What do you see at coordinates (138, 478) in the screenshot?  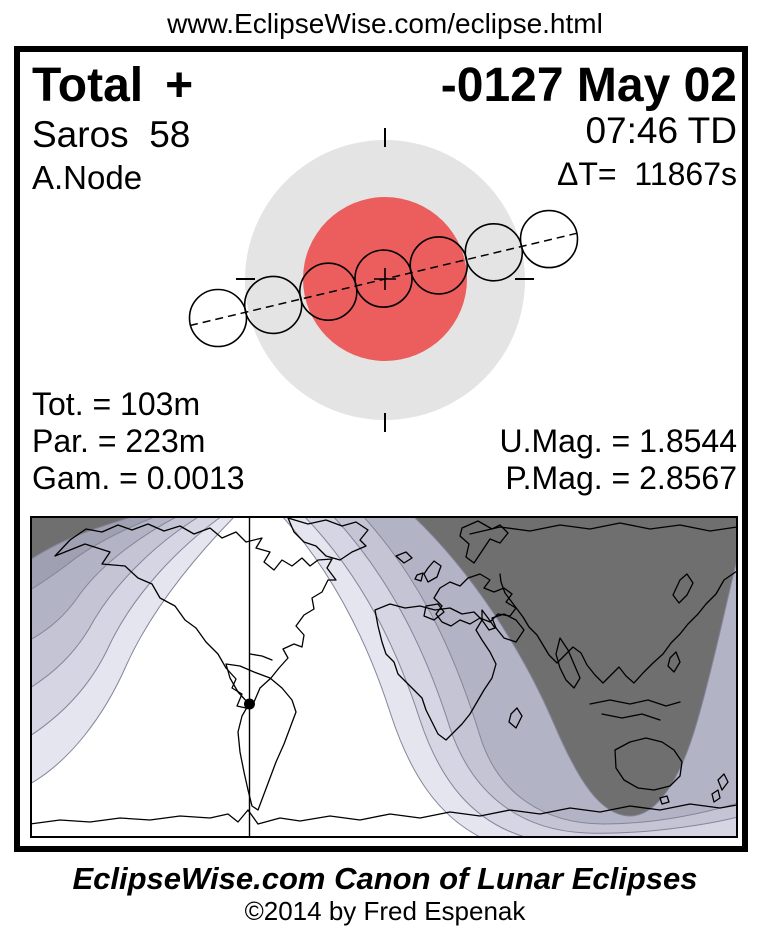 I see `gamma-value: Gam. = 0.0013` at bounding box center [138, 478].